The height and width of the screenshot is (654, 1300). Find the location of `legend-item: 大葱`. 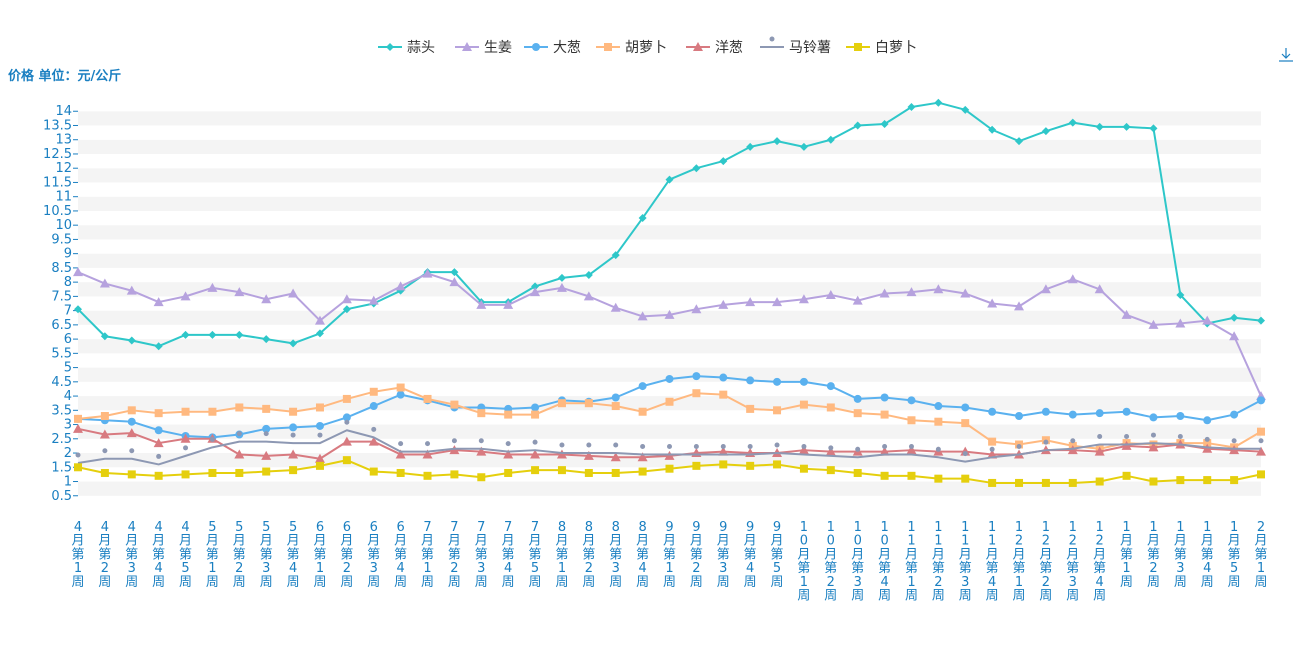

legend-item: 大葱 is located at coordinates (552, 48).